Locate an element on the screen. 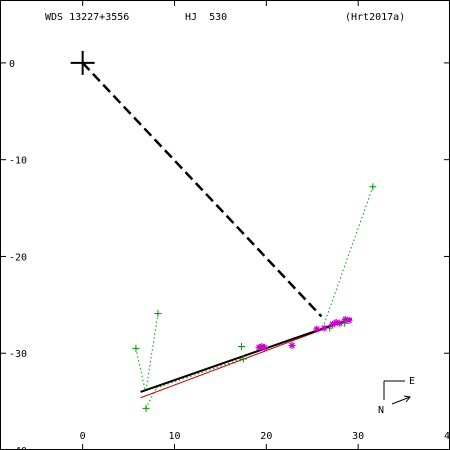 This screenshot has width=450, height=450. compass-east-label: E is located at coordinates (412, 381).